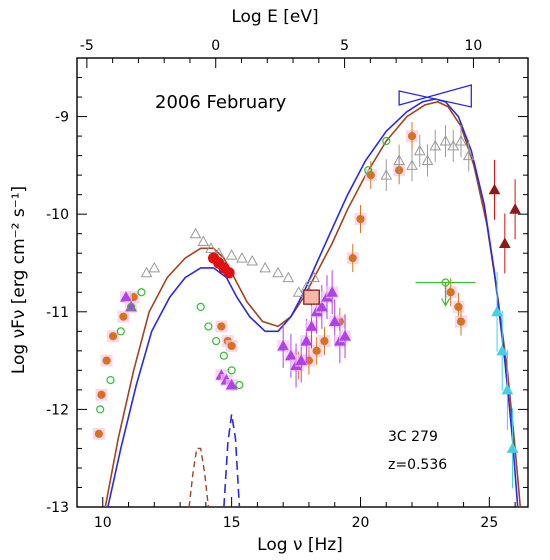 The height and width of the screenshot is (560, 550). Describe the element at coordinates (274, 17) in the screenshot. I see `x2-axis-label: Log E [eV]` at that location.